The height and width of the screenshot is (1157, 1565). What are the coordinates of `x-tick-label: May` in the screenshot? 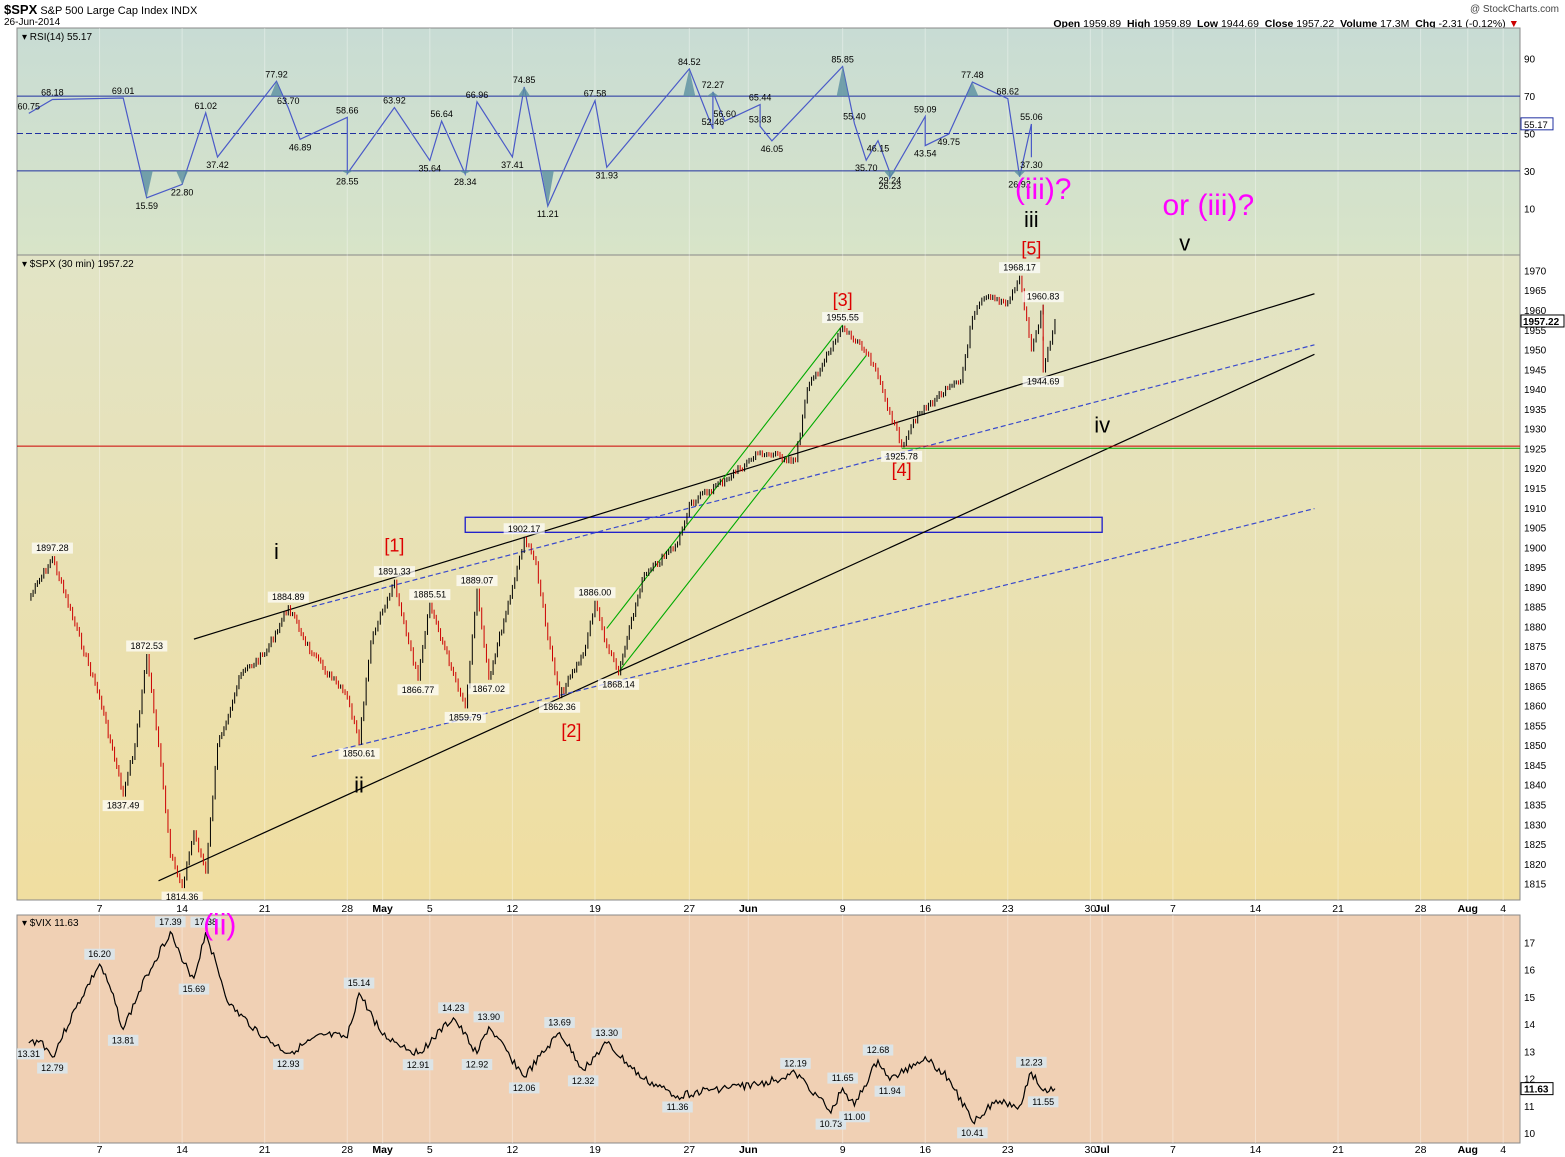 It's located at (382, 909).